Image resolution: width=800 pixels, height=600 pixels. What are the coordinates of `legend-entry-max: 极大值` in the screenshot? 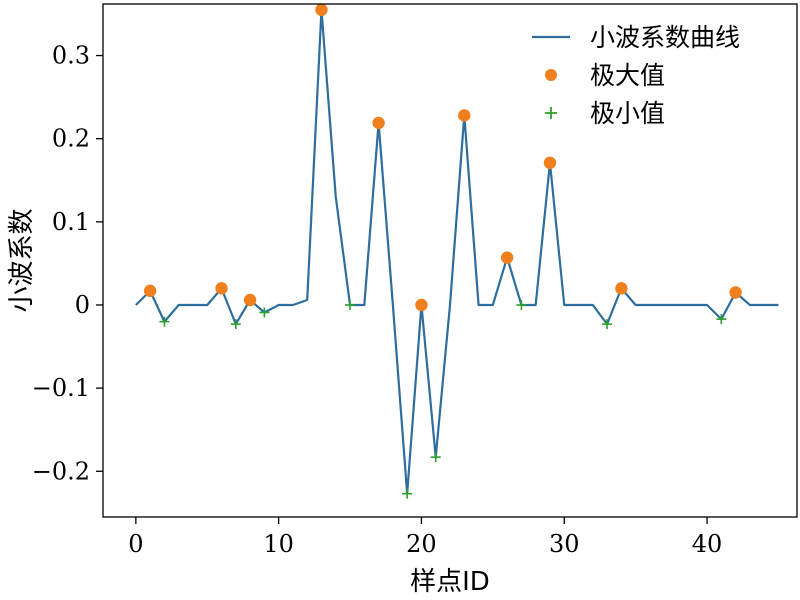 It's located at (627, 75).